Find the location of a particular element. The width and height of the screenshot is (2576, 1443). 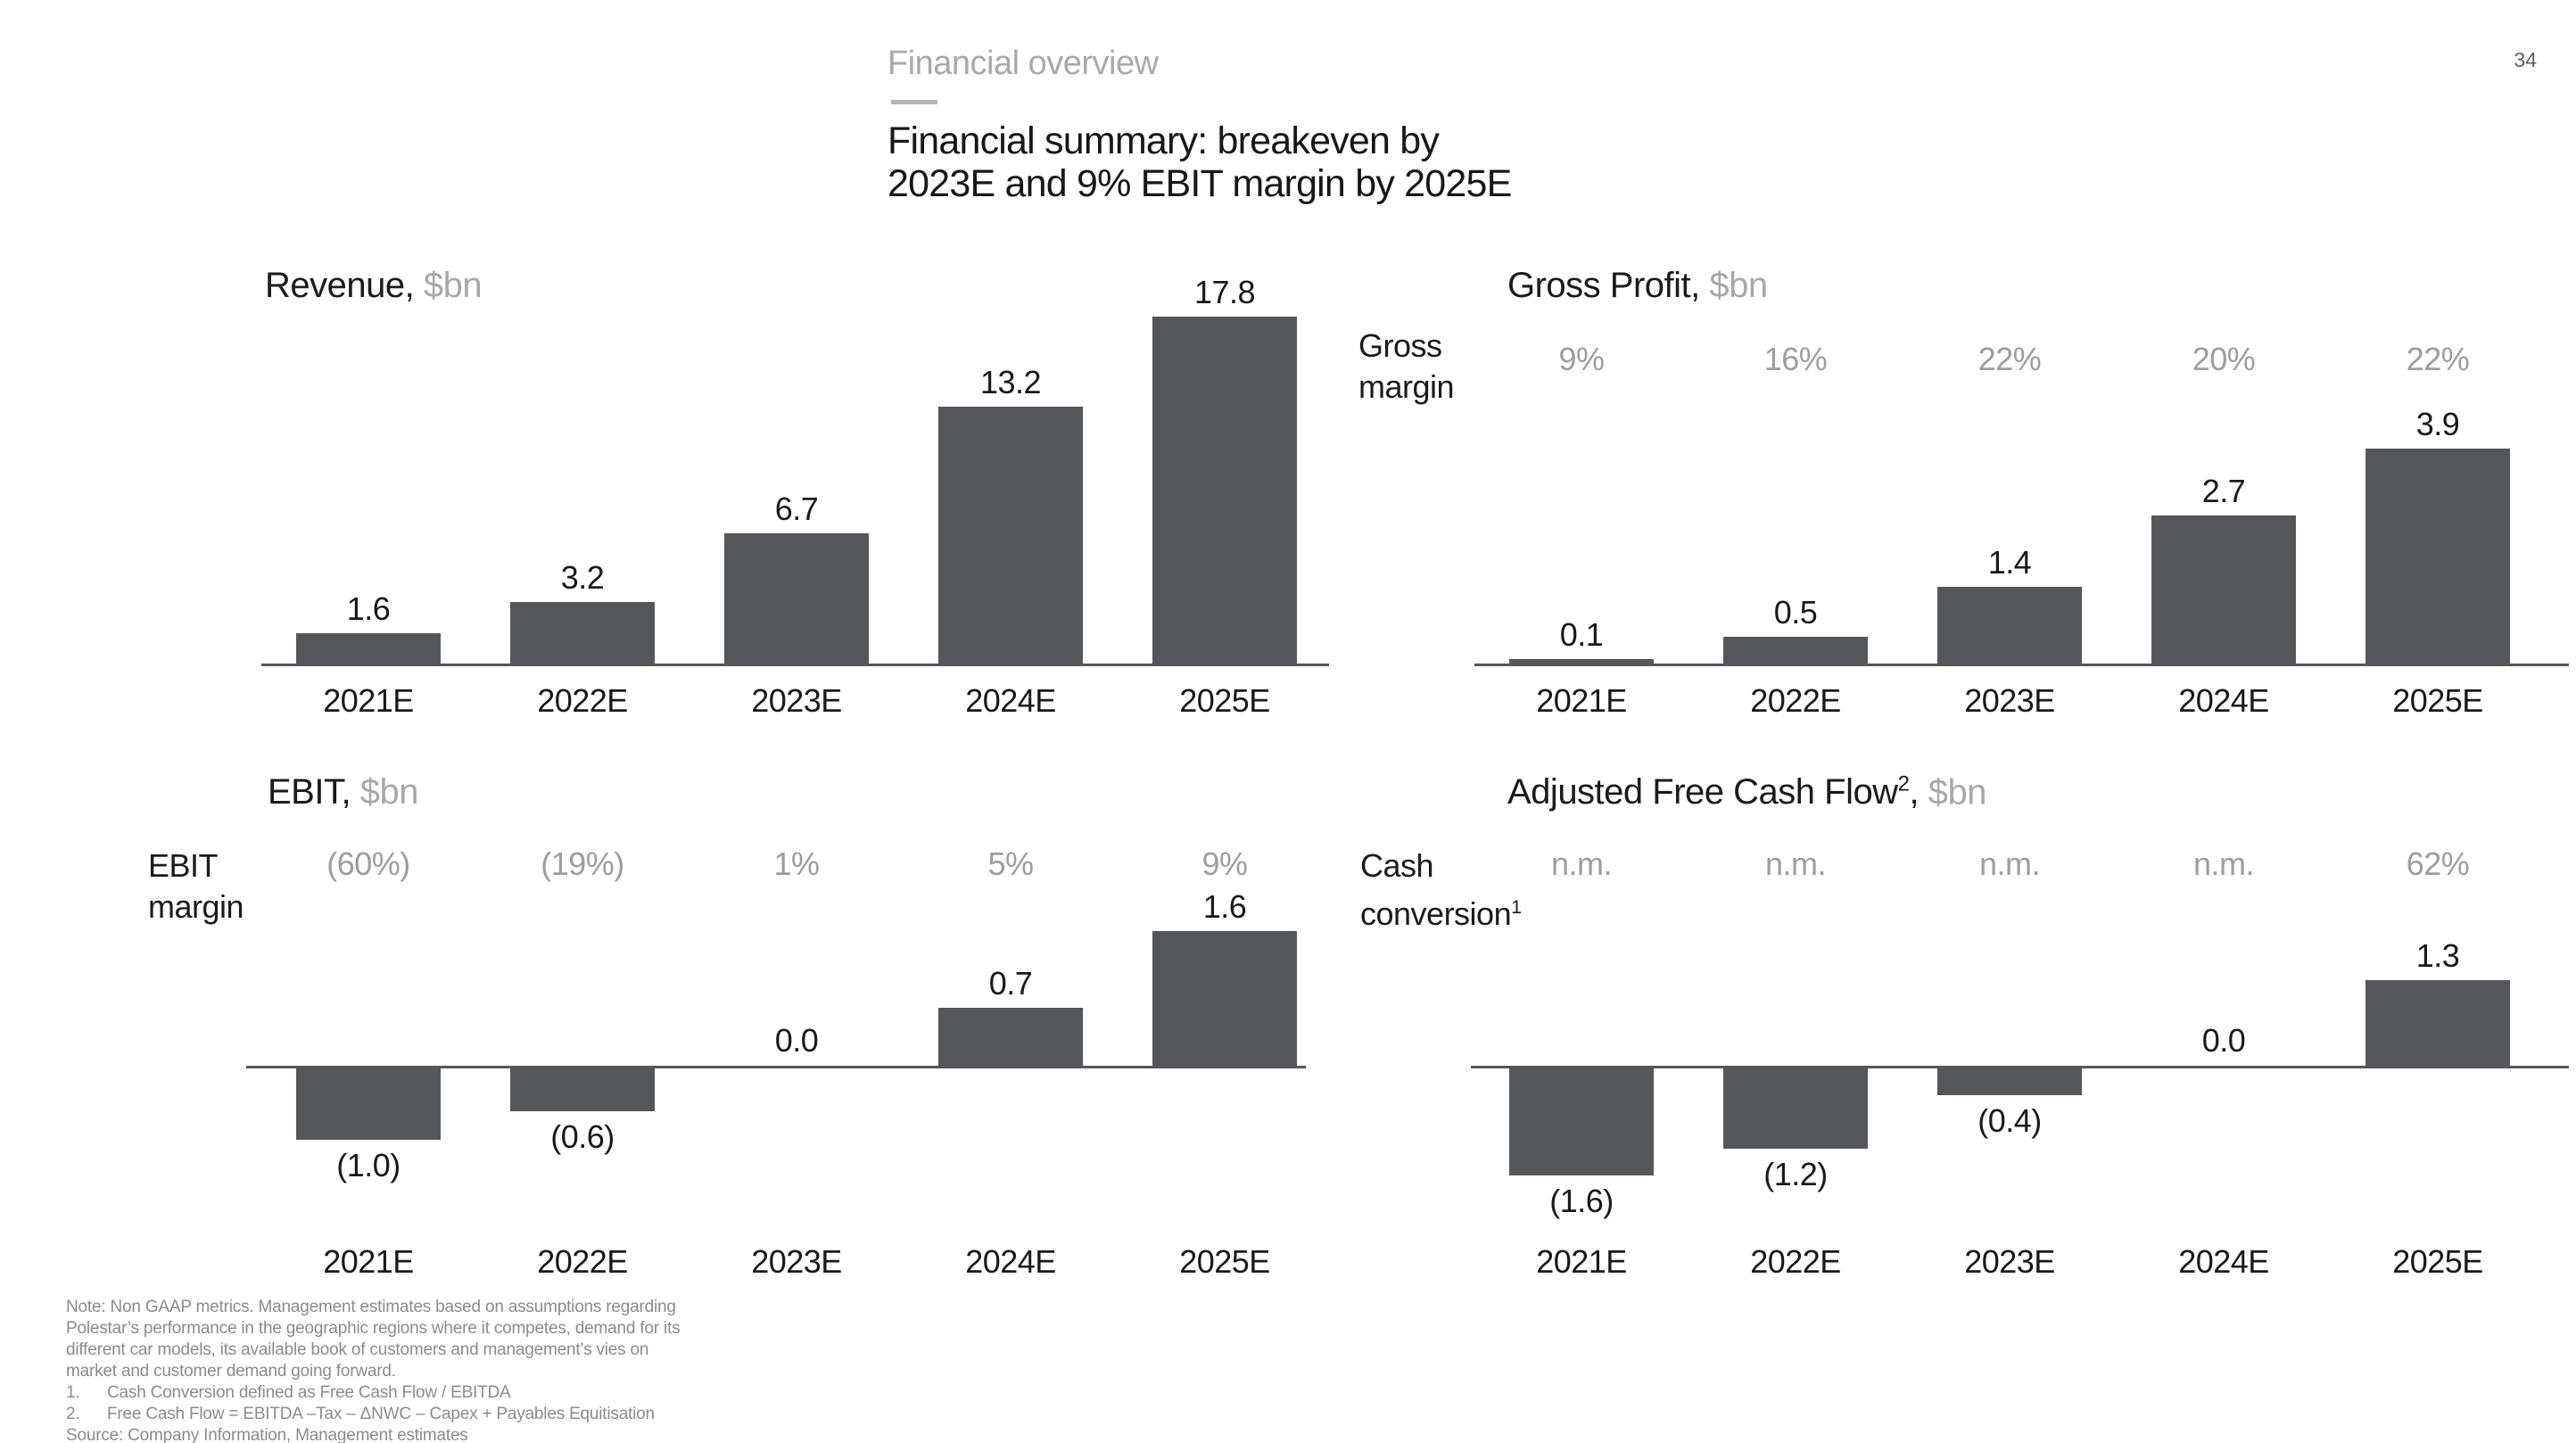

margin-value: (19%) is located at coordinates (583, 863).